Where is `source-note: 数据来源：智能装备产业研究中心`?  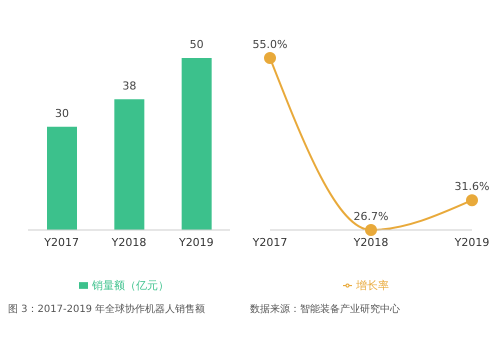
source-note: 数据来源：智能装备产业研究中心 is located at coordinates (325, 309).